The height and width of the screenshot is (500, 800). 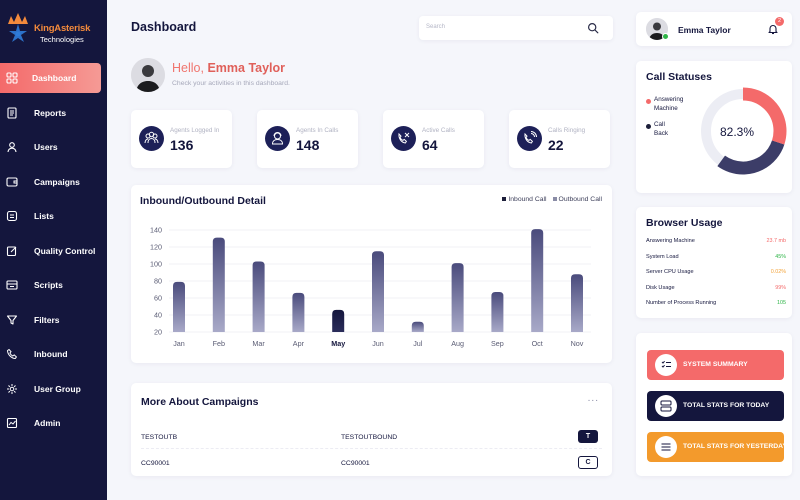 What do you see at coordinates (231, 83) in the screenshot?
I see `greeting-subtitle: Check your activities in this dashboard.` at bounding box center [231, 83].